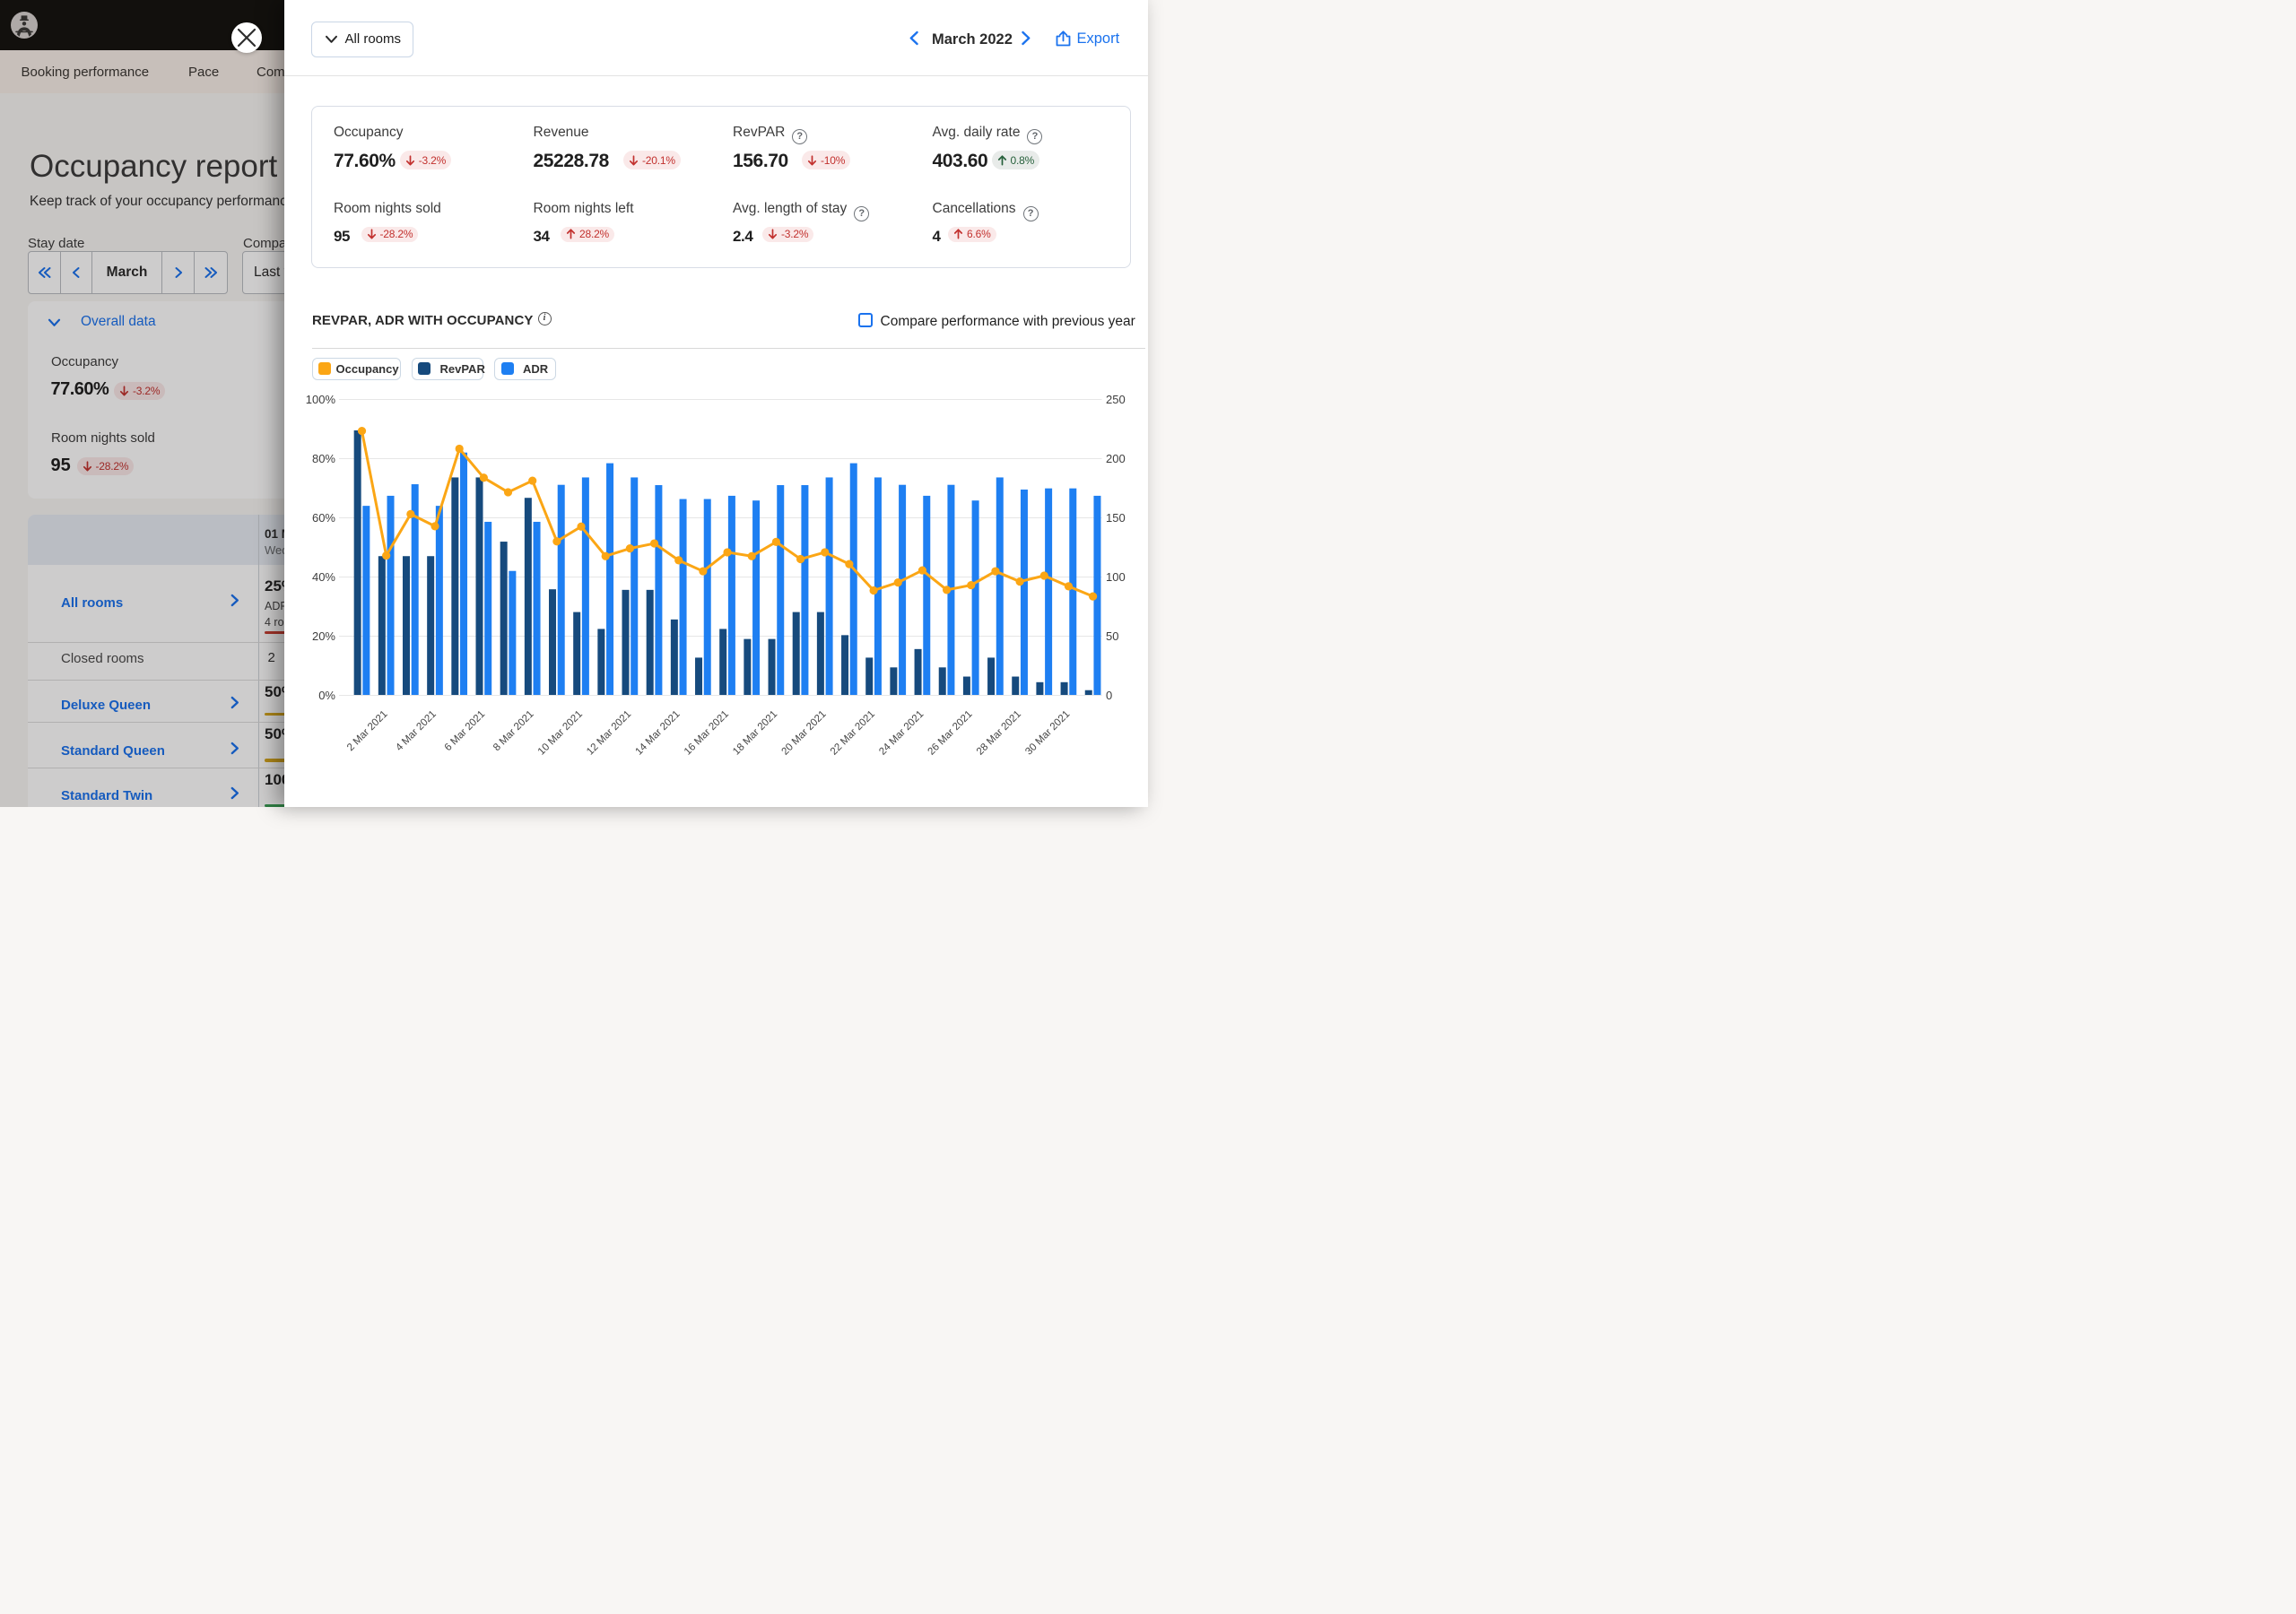 The height and width of the screenshot is (1614, 2296). I want to click on svg-text: 20 Mar 2021, so click(803, 732).